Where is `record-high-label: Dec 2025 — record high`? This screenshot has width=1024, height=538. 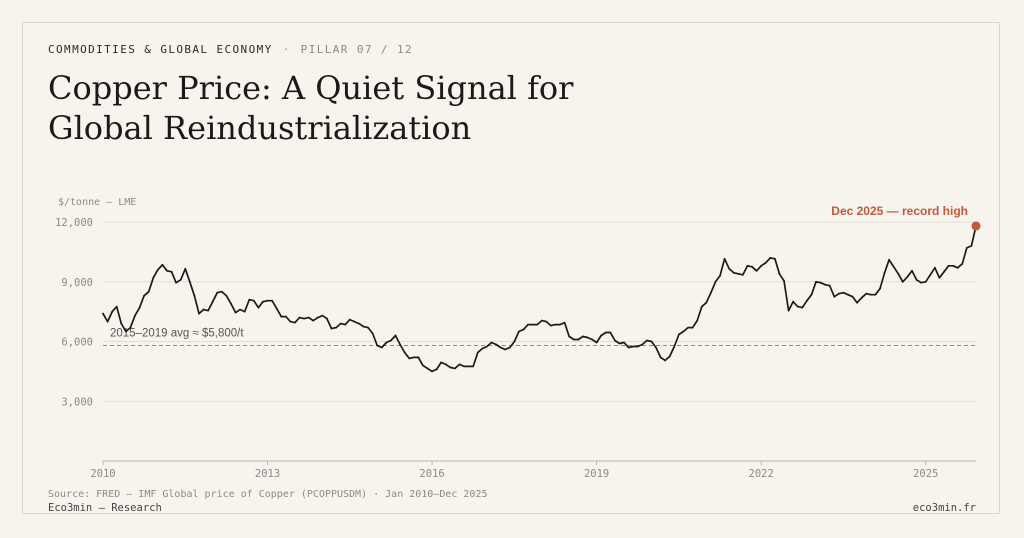
record-high-label: Dec 2025 — record high is located at coordinates (899, 211).